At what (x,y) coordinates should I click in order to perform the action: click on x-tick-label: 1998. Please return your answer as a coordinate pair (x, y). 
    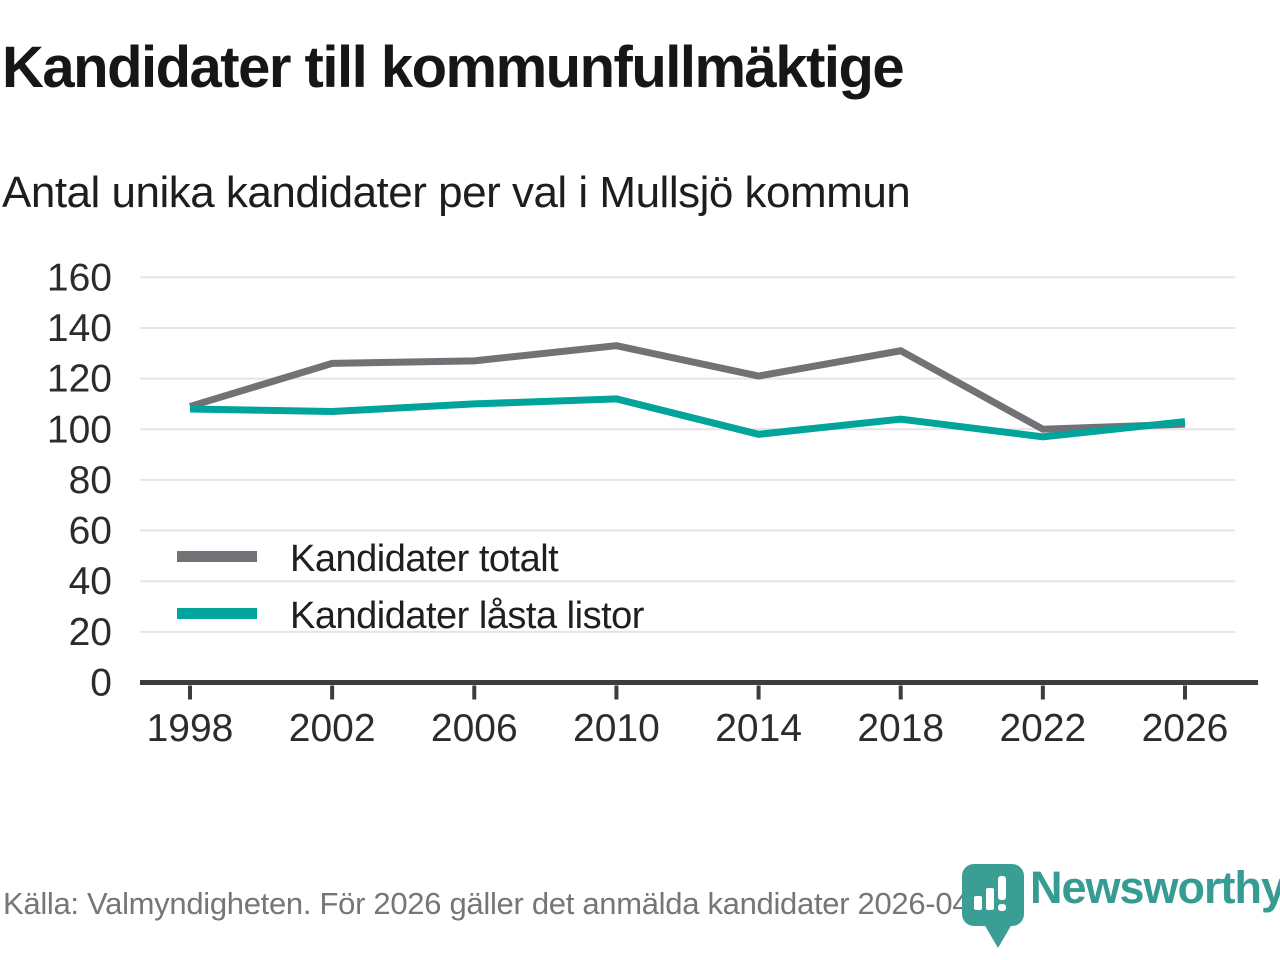
    Looking at the image, I should click on (190, 728).